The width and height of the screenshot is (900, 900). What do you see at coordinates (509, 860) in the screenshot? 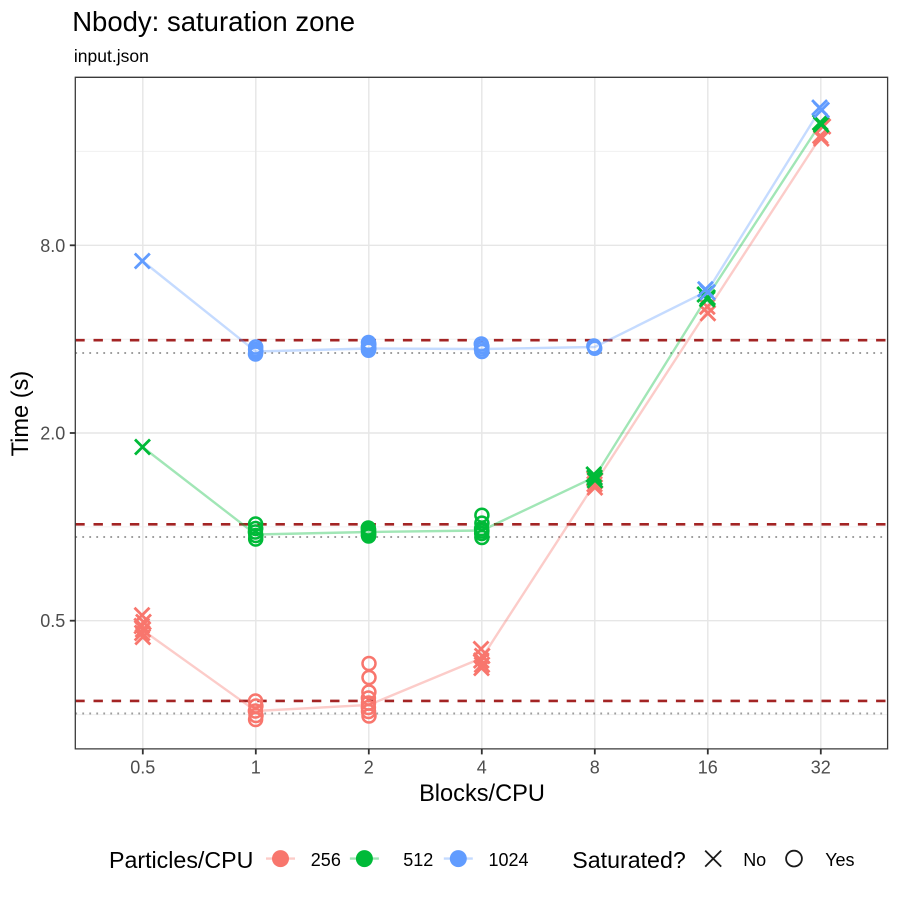
I see `svg-text: 1024` at bounding box center [509, 860].